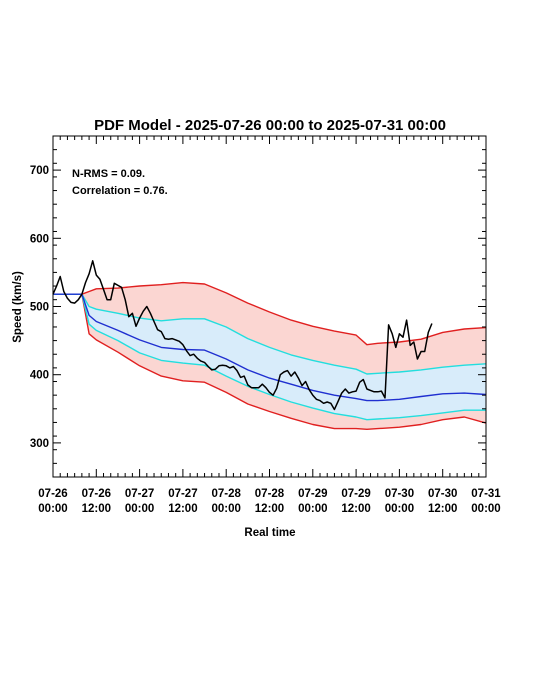 The image size is (540, 684). What do you see at coordinates (270, 313) in the screenshot?
I see `outer-upper-line` at bounding box center [270, 313].